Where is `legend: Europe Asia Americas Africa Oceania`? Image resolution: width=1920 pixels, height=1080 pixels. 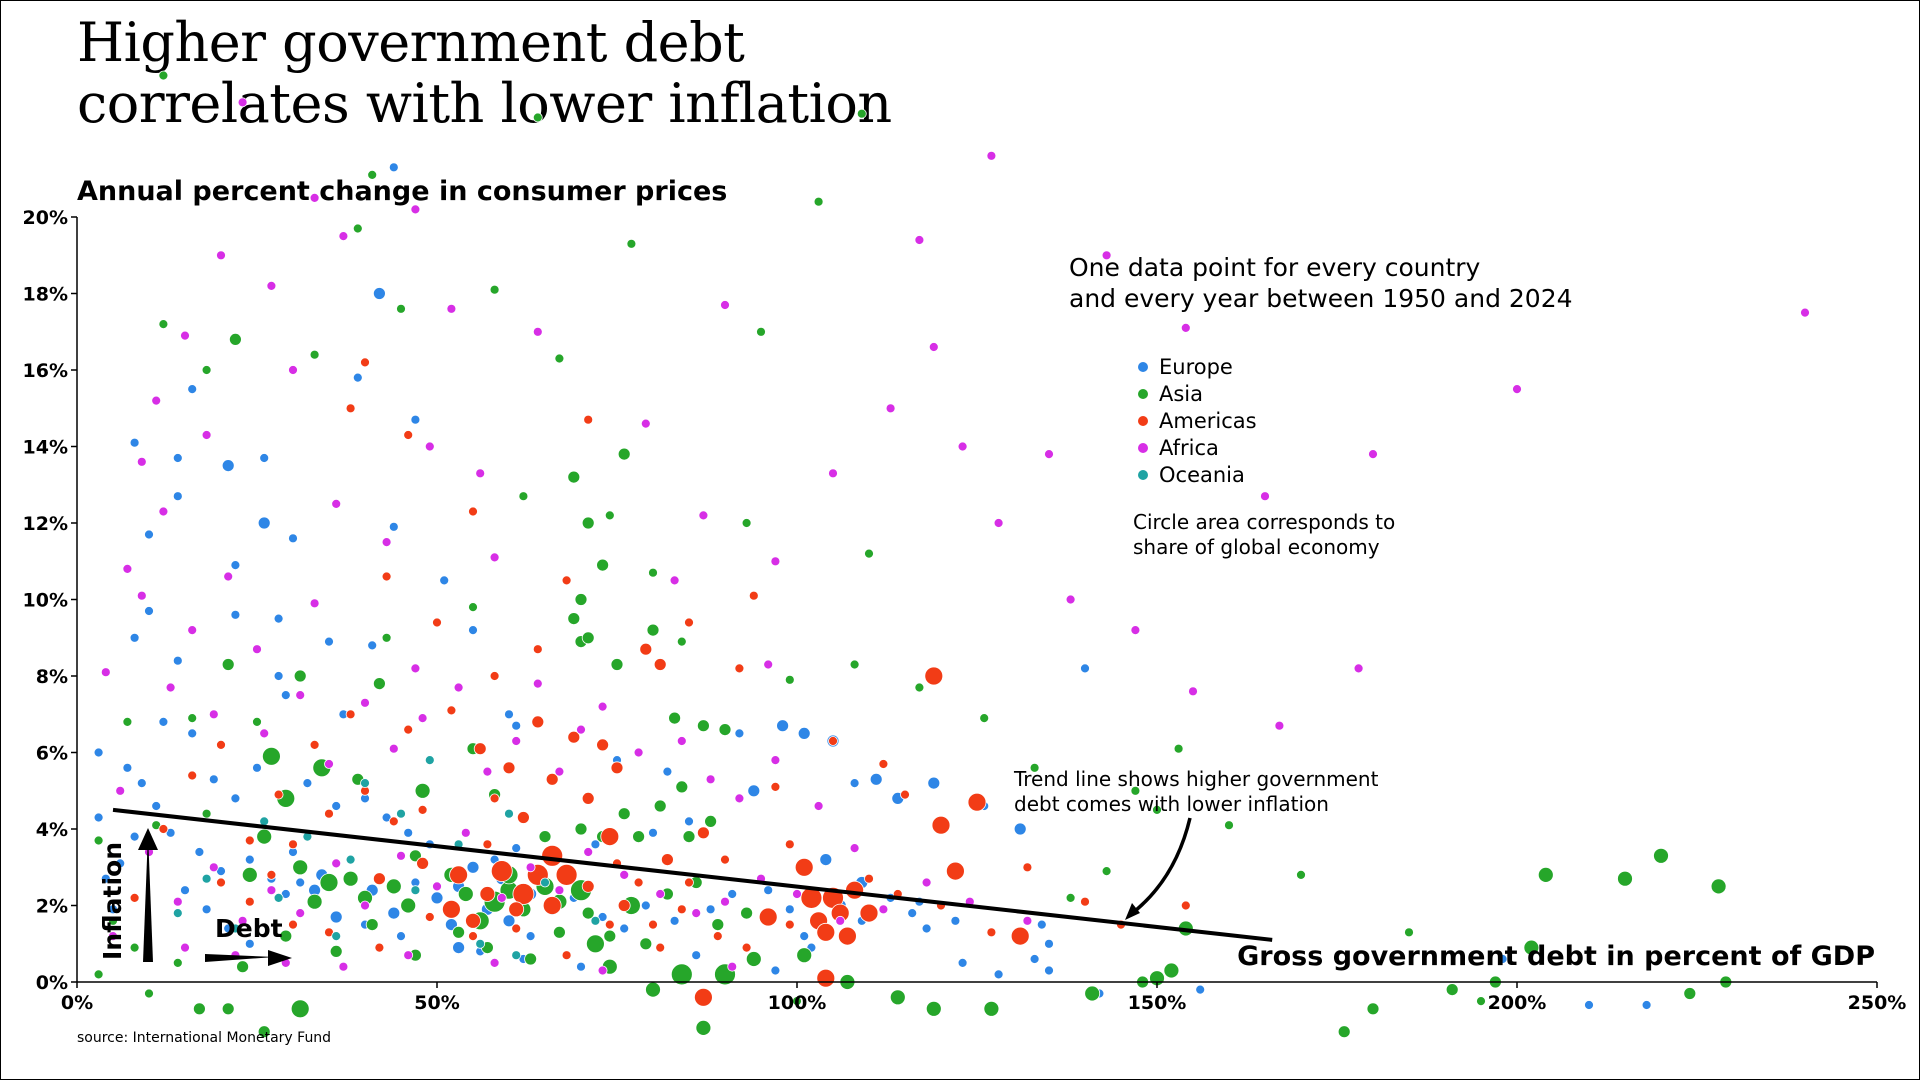
legend: Europe Asia Americas Africa Oceania is located at coordinates (1197, 421).